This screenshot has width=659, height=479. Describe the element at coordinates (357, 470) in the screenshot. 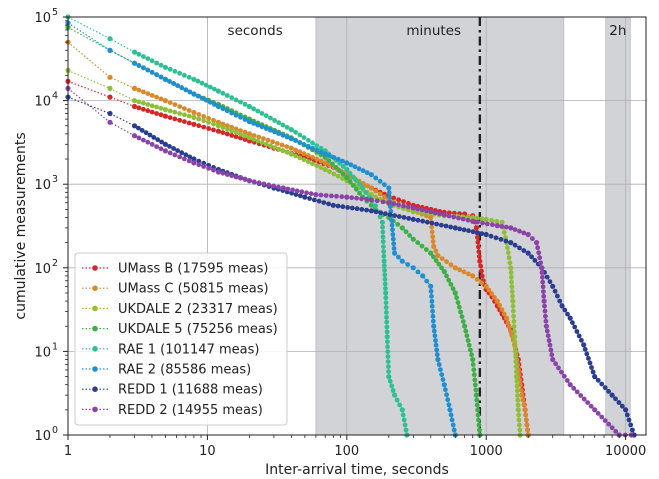

I see `x-axis-label: Inter-arrival time, seconds` at that location.